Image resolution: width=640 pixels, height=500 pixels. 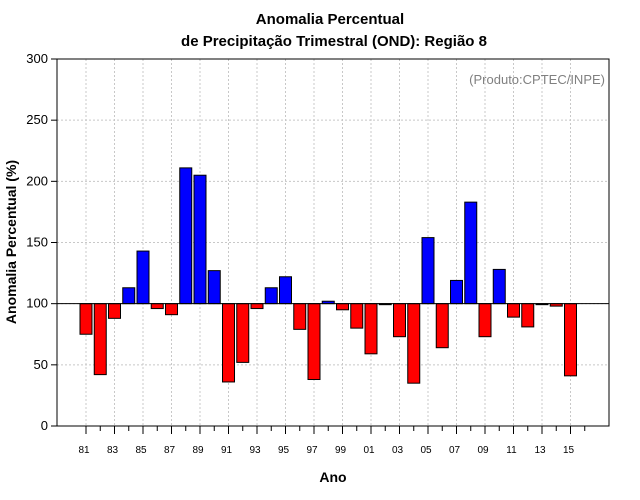 What do you see at coordinates (37, 180) in the screenshot?
I see `y-tick-label: 200` at bounding box center [37, 180].